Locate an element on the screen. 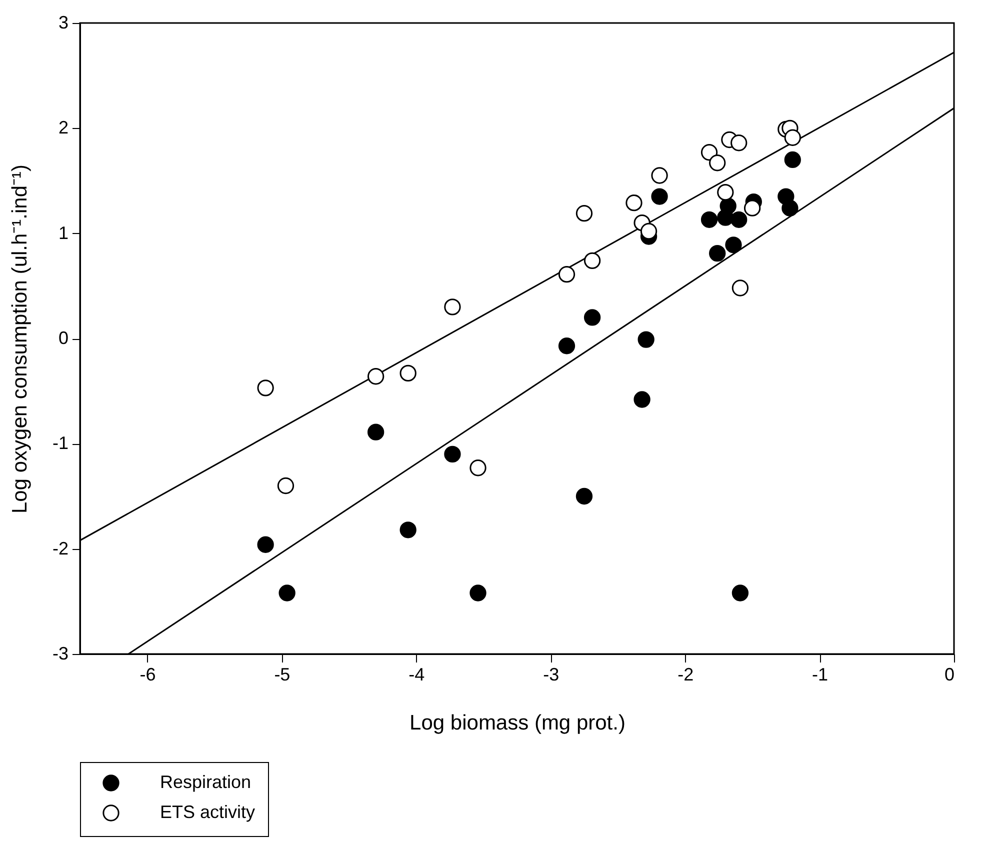 This screenshot has width=997, height=852. x-axis-title: Log biomass (mg prot.) is located at coordinates (518, 723).